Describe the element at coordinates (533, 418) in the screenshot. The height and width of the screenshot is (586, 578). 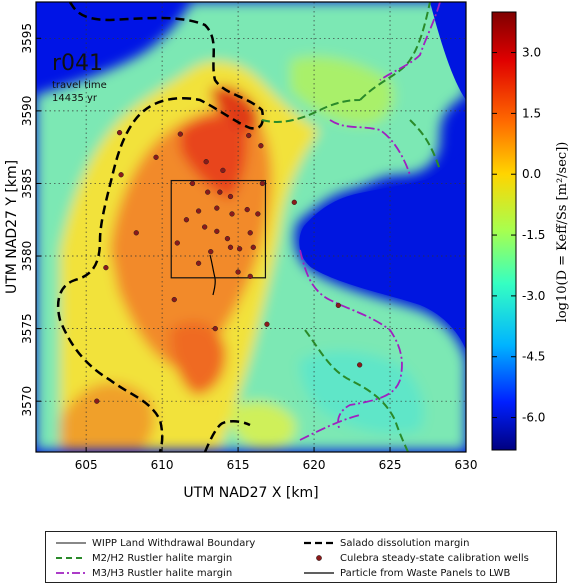
I see `colorbar-tick-label: -6.0` at that location.